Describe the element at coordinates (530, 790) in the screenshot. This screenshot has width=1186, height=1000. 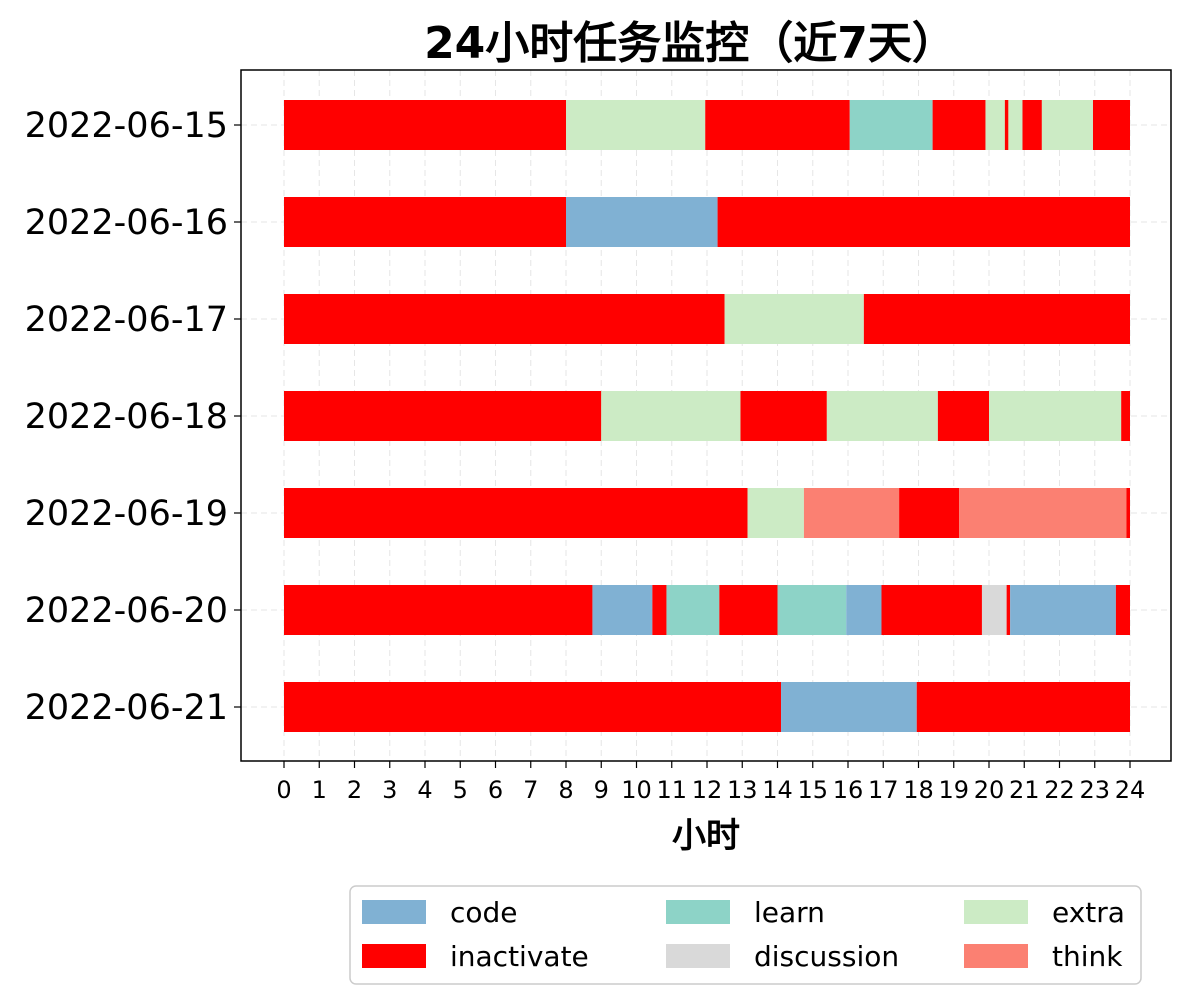
I see `x-tick-label: 7` at that location.